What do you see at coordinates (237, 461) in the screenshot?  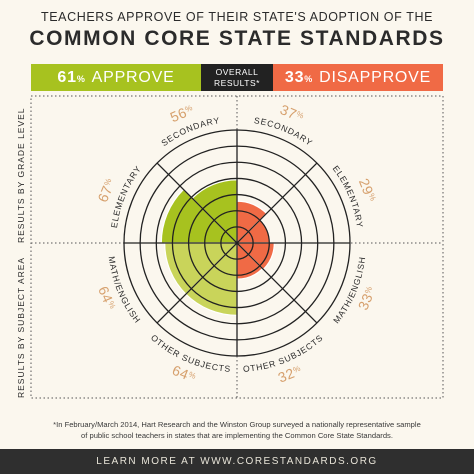 I see `learn-more-footer: LEARN MORE AT WWW.CORESTANDARDS.ORG` at bounding box center [237, 461].